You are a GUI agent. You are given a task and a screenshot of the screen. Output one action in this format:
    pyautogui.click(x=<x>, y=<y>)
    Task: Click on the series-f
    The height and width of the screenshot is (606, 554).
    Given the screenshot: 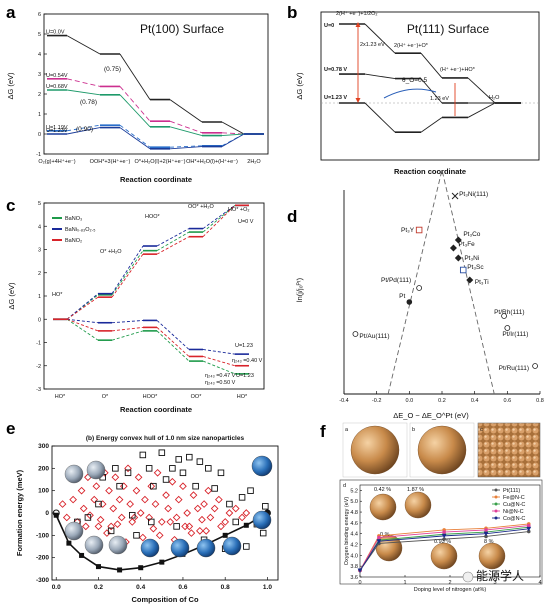 What is the action you would take?
    pyautogui.click(x=444, y=547)
    